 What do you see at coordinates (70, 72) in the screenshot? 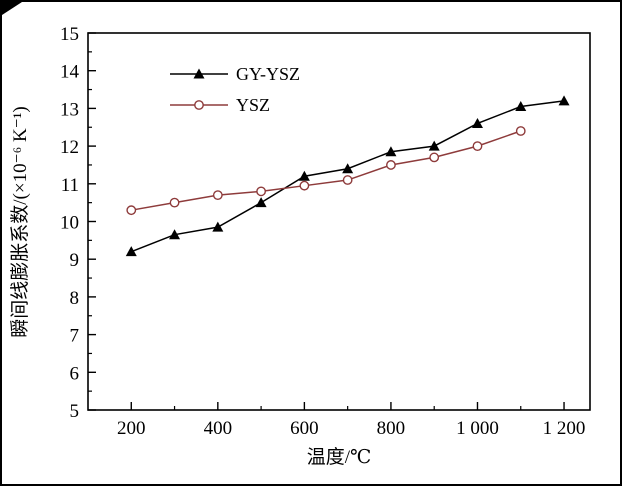
I see `y-tick-label: 14` at bounding box center [70, 72].